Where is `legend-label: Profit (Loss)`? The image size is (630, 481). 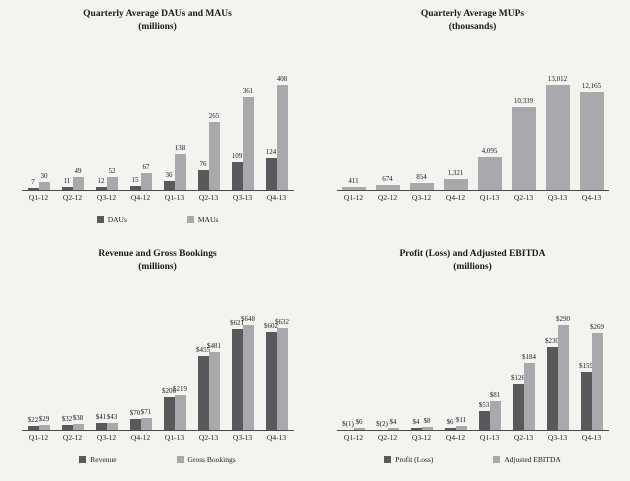
legend-label: Profit (Loss) is located at coordinates (414, 459).